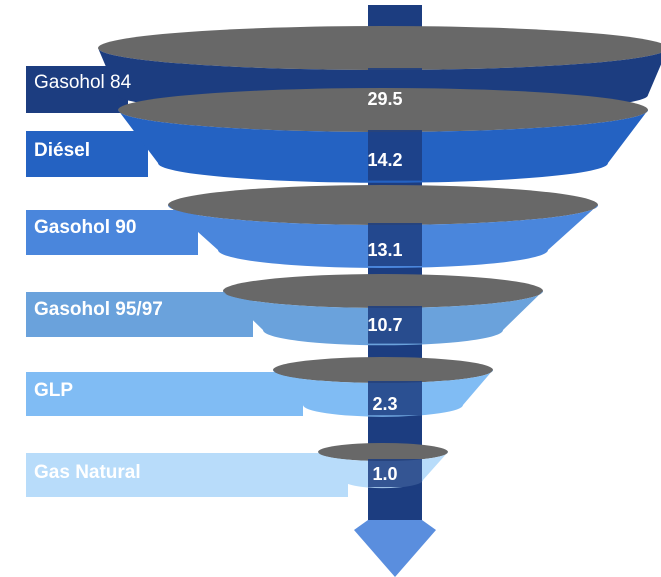 This screenshot has width=661, height=577. I want to click on value-label: 14.2, so click(384, 160).